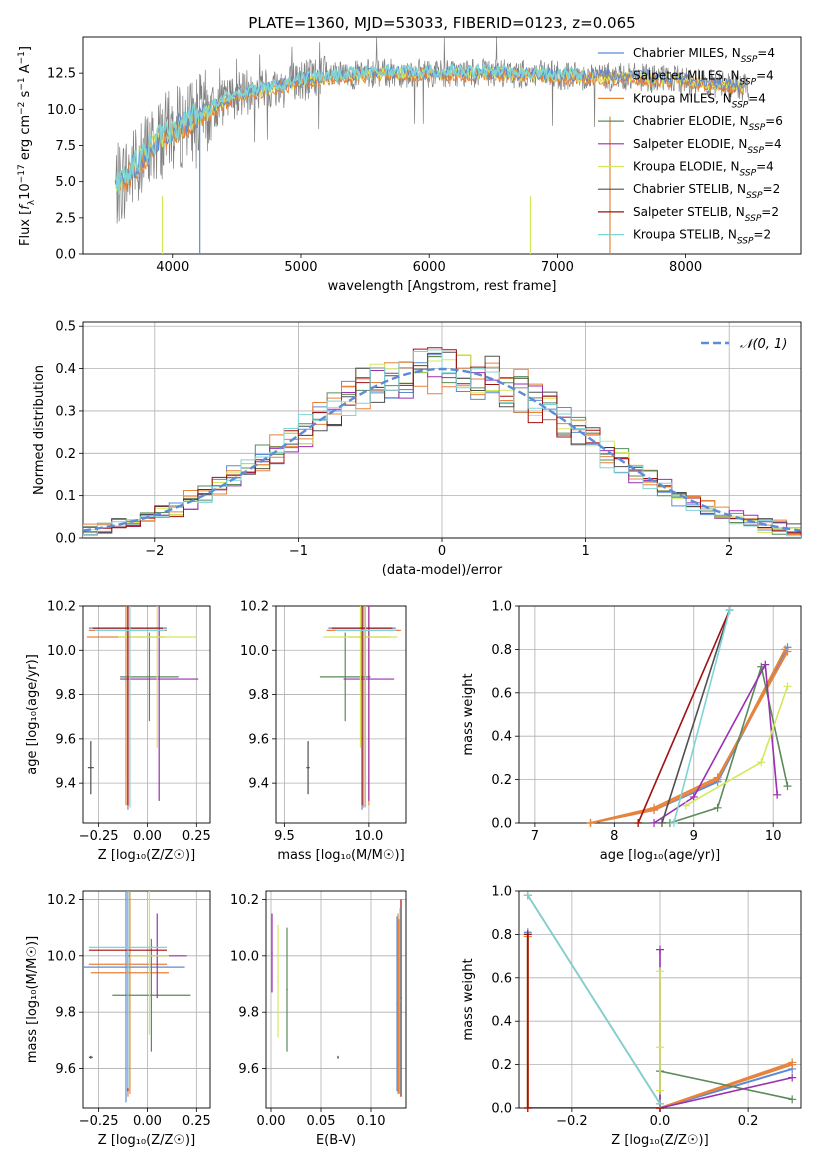 The width and height of the screenshot is (819, 1170). What do you see at coordinates (660, 855) in the screenshot?
I see `x-axis-label: age [log₁₀(age/yr)]` at bounding box center [660, 855].